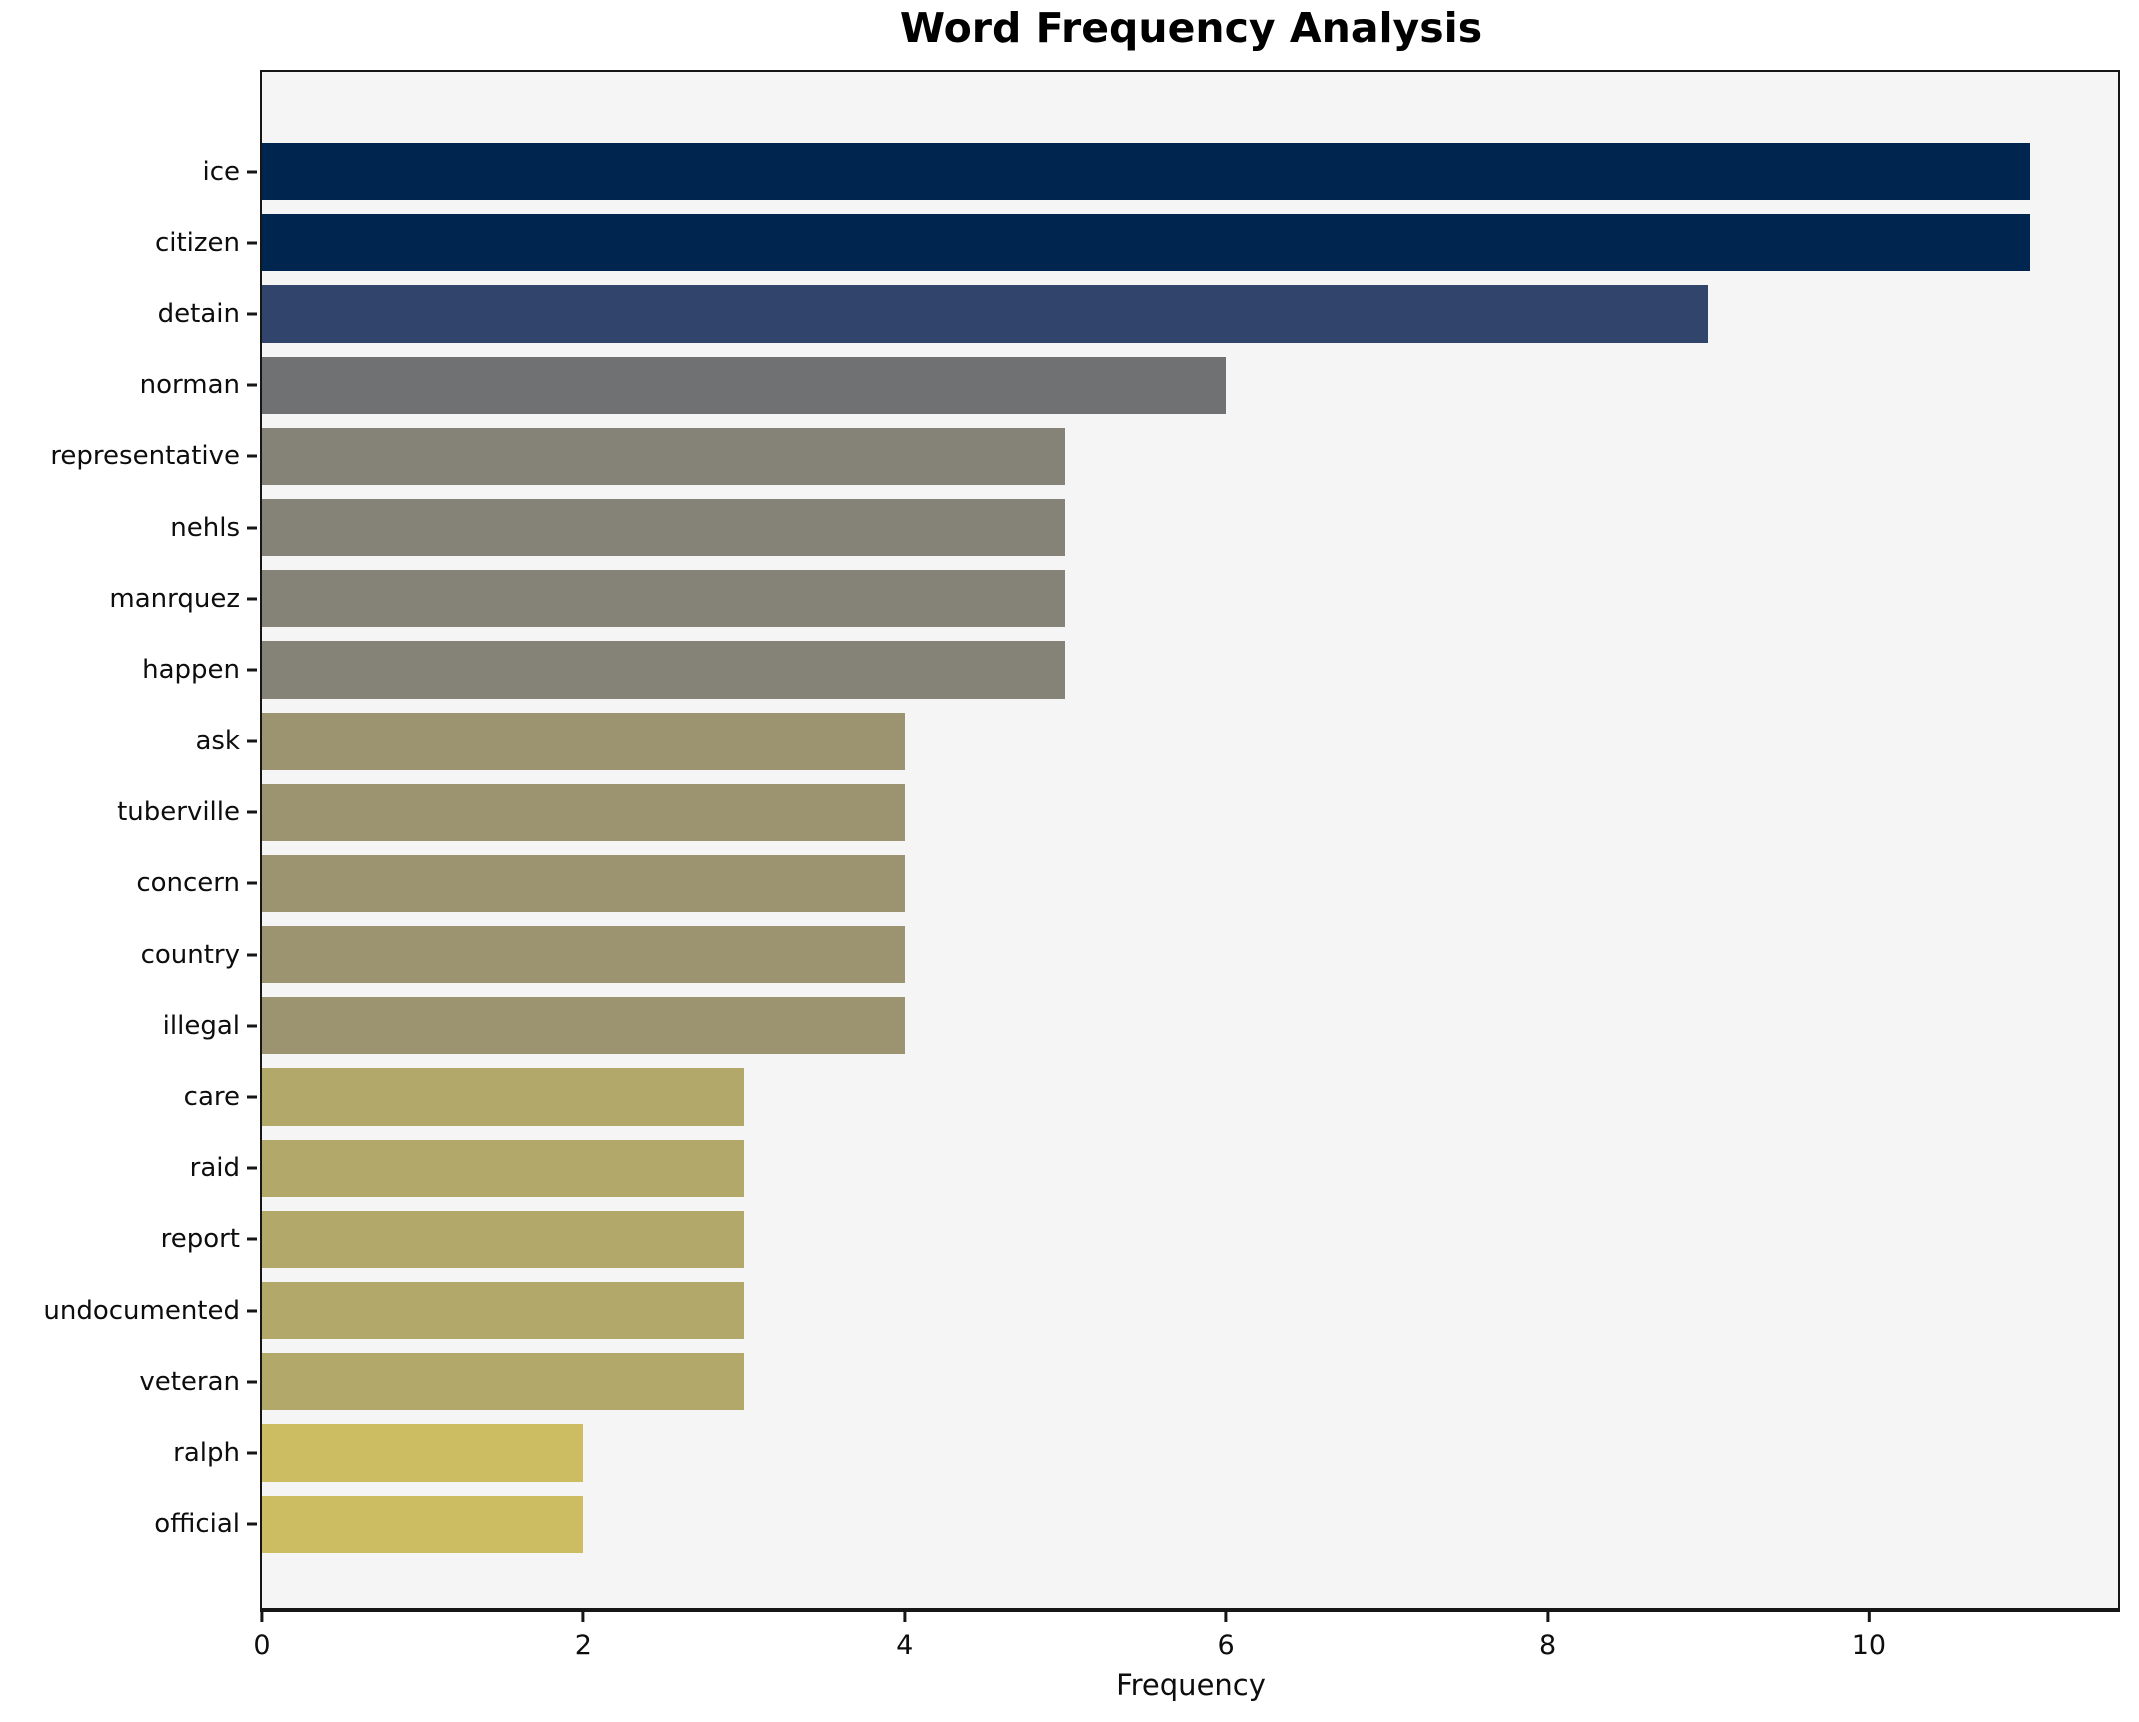 The image size is (2139, 1722). Describe the element at coordinates (217, 741) in the screenshot. I see `y-tick-label-ask: ask` at that location.